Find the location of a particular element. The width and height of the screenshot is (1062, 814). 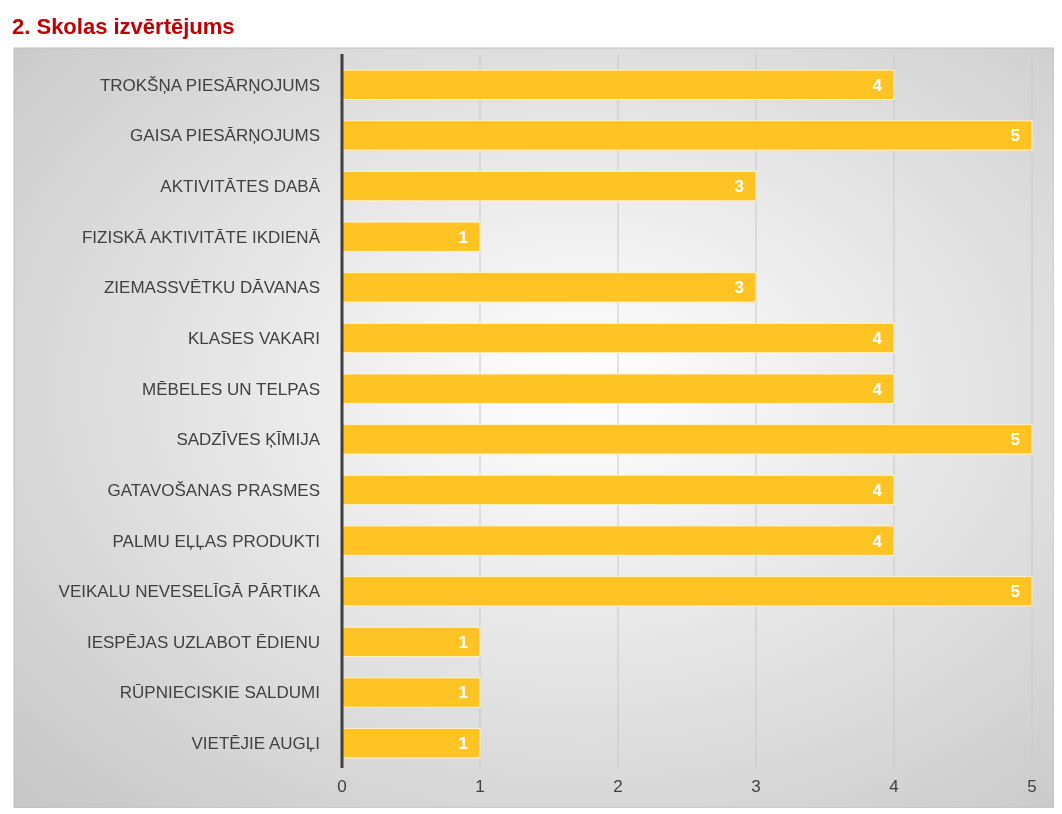

y-tick-label: GATAVOŠANAS PRASMES is located at coordinates (213, 490).